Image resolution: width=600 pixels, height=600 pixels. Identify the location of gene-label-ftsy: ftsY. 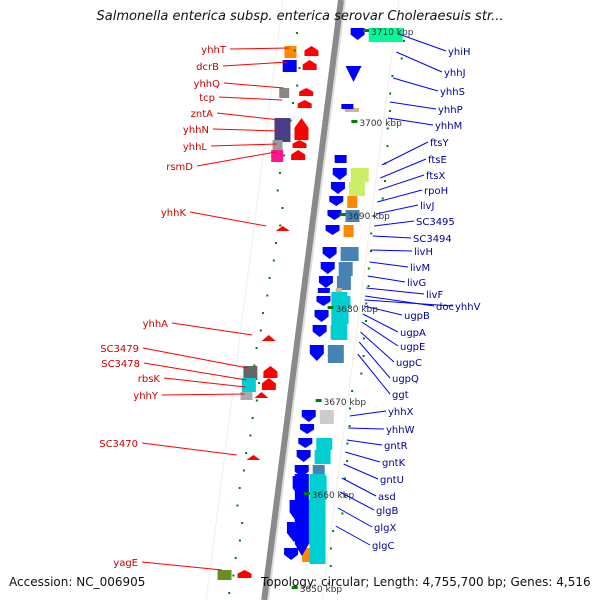
(439, 143).